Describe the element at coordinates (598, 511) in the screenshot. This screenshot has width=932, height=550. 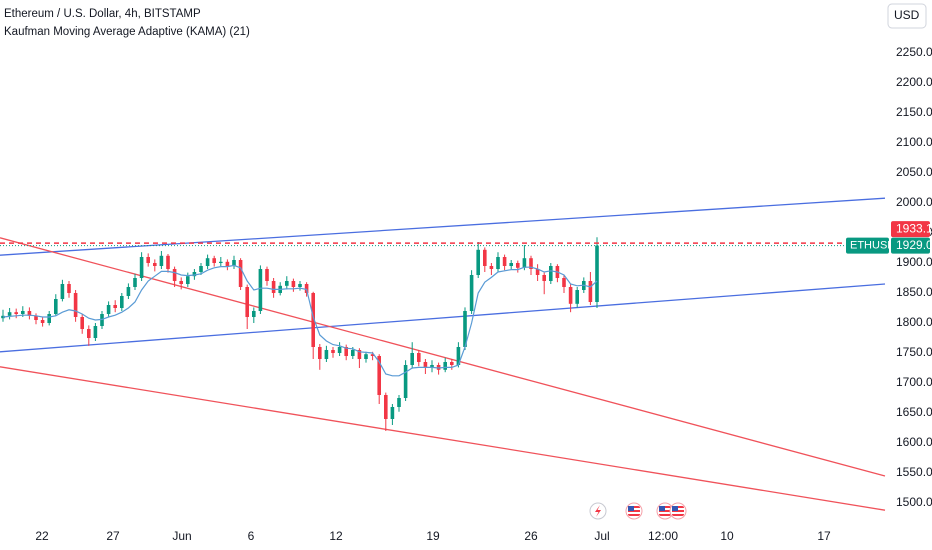
I see `lightning-icon` at that location.